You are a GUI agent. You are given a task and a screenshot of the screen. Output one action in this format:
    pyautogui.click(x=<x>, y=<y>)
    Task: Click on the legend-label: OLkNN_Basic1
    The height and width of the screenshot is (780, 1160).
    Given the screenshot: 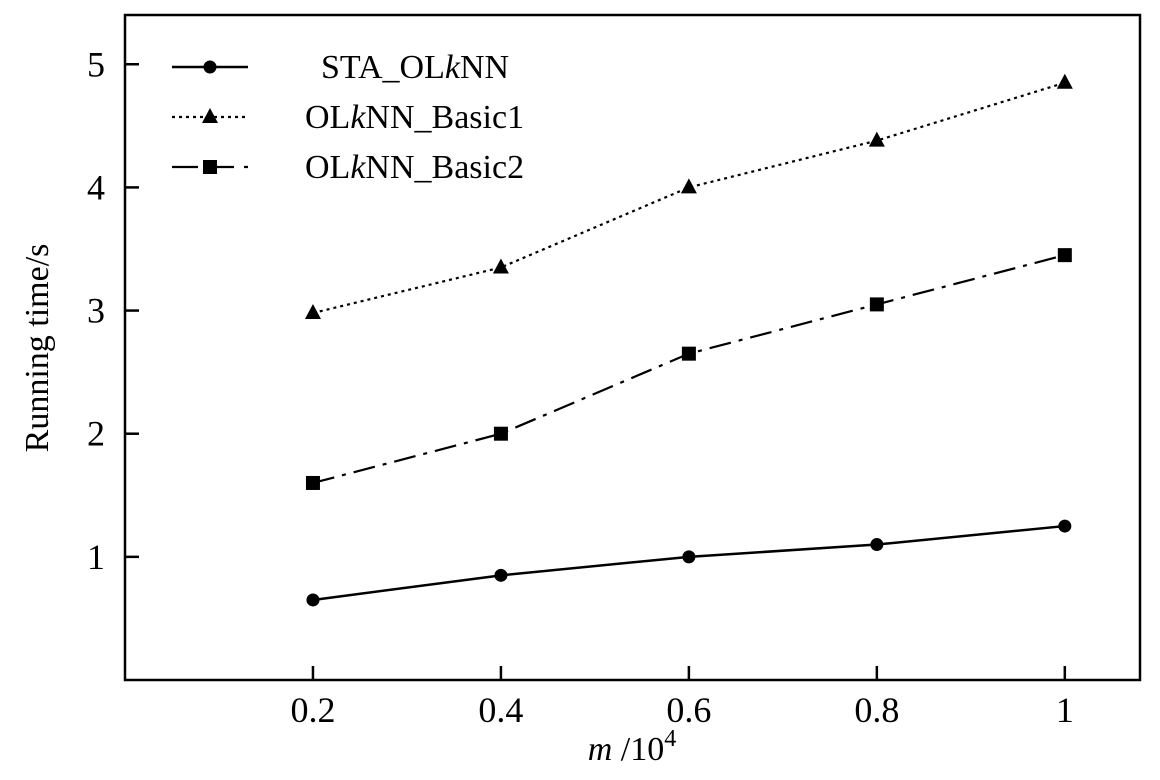 What is the action you would take?
    pyautogui.click(x=414, y=117)
    